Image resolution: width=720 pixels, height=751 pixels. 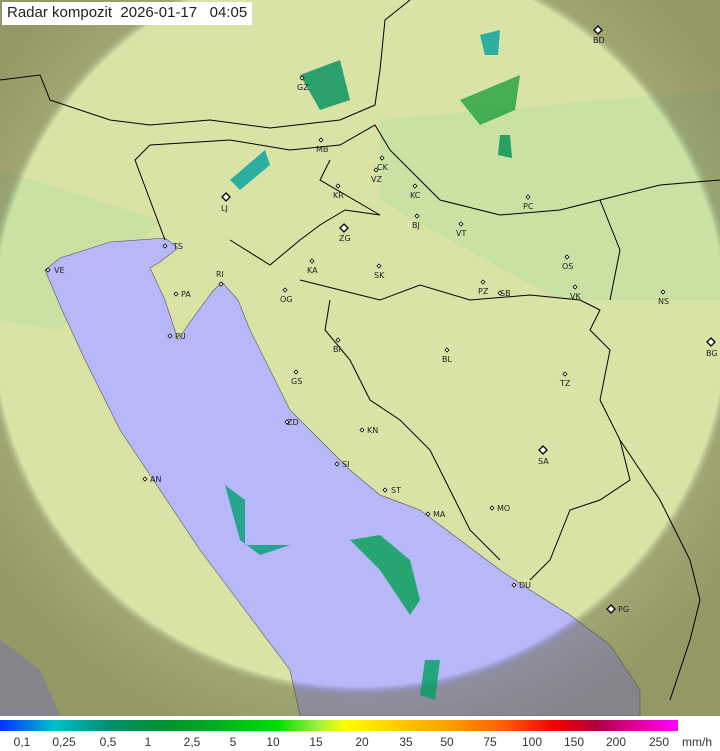 What do you see at coordinates (64, 742) in the screenshot?
I see `legend-tick-label: 0,25` at bounding box center [64, 742].